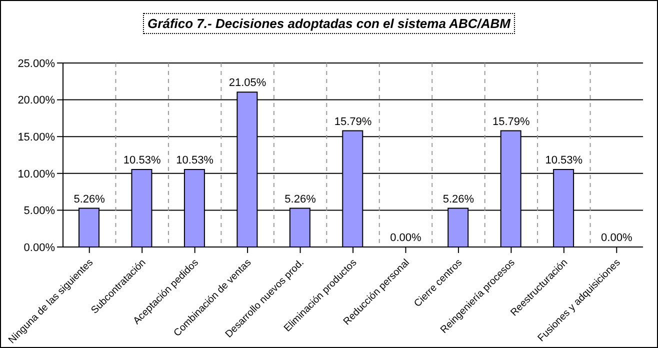 This screenshot has height=348, width=658. What do you see at coordinates (329, 23) in the screenshot?
I see `chart-title: Gráfico 7.- Decisiones adoptadas con el sistema ABC/ABM` at bounding box center [329, 23].